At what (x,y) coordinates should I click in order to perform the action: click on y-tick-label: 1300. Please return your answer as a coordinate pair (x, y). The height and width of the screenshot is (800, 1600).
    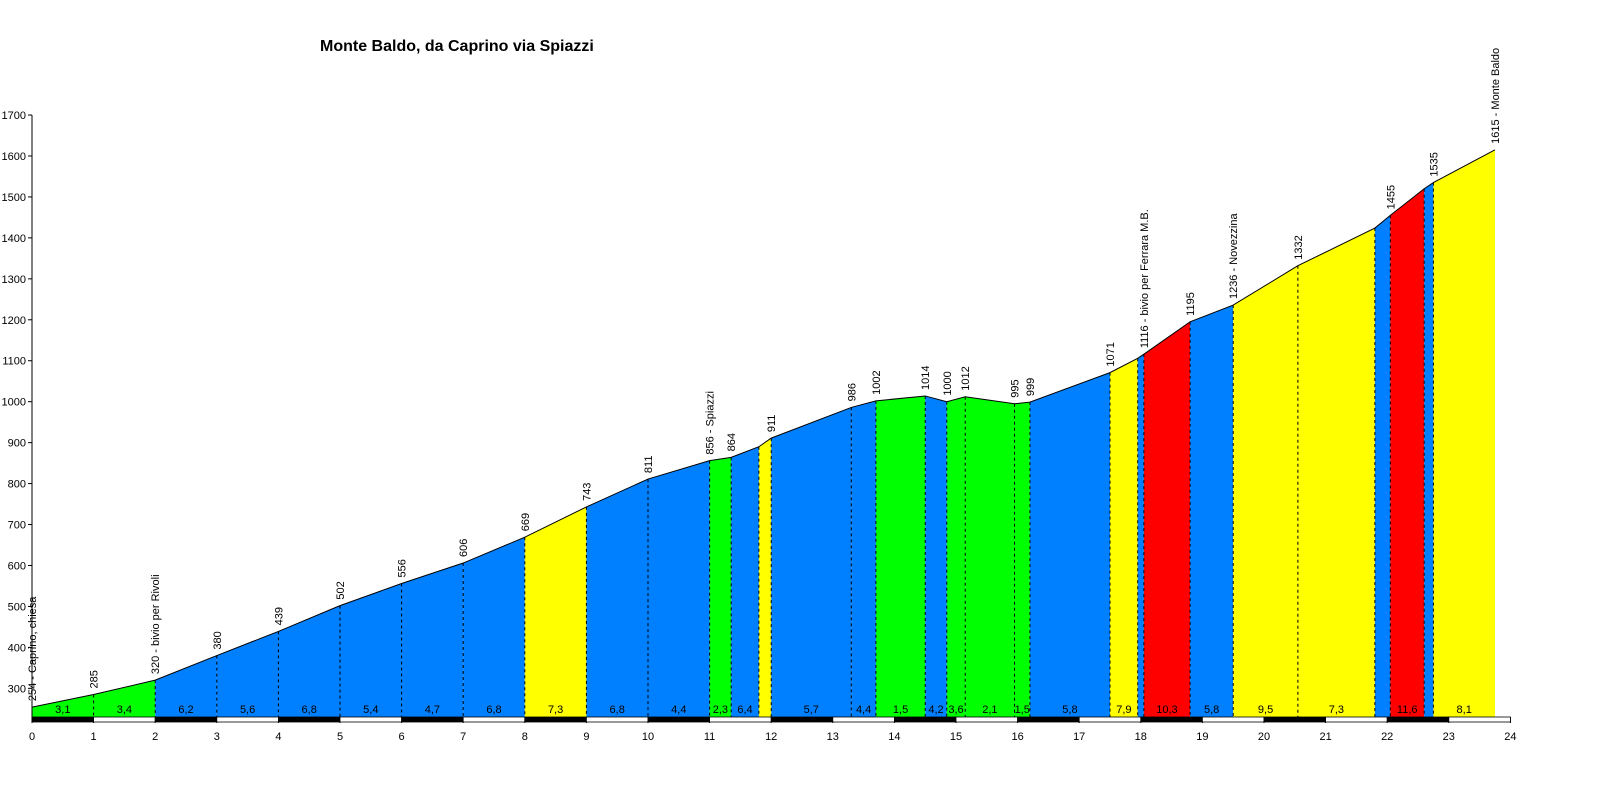
    Looking at the image, I should click on (14, 280).